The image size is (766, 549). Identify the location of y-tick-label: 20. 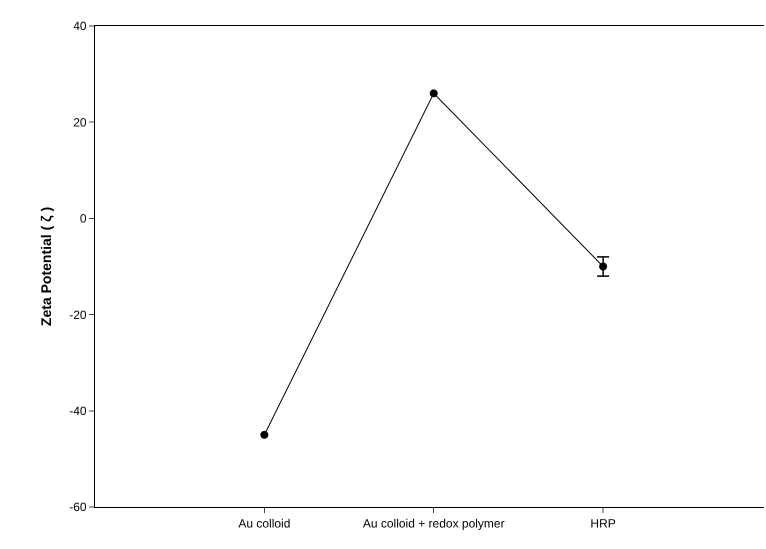
(80, 122).